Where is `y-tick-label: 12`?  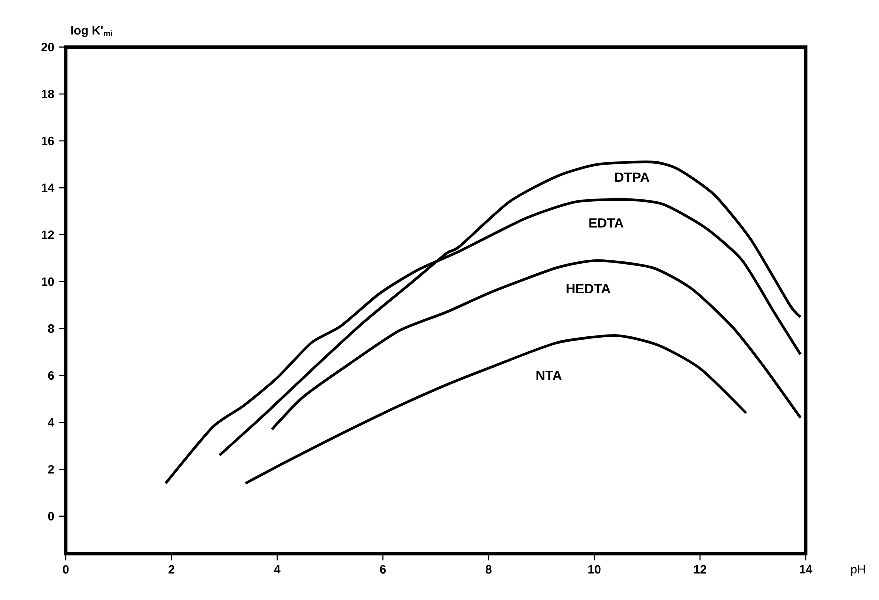 y-tick-label: 12 is located at coordinates (48, 235).